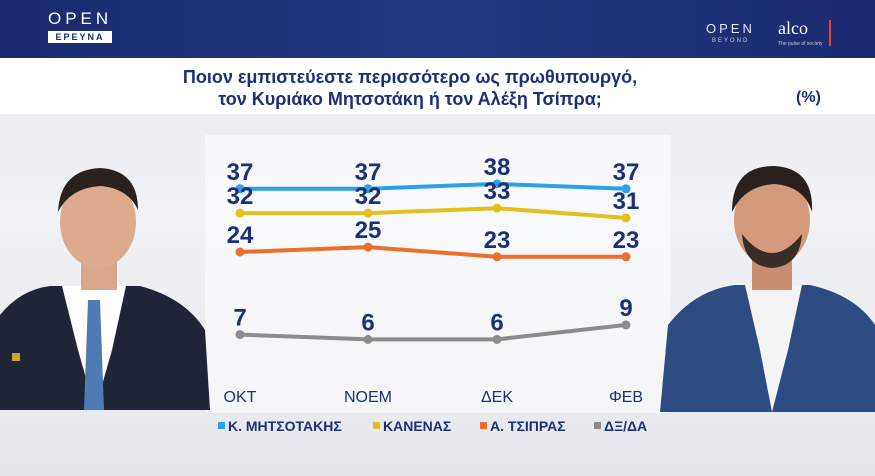 The width and height of the screenshot is (875, 476). What do you see at coordinates (437, 29) in the screenshot?
I see `header-bar` at bounding box center [437, 29].